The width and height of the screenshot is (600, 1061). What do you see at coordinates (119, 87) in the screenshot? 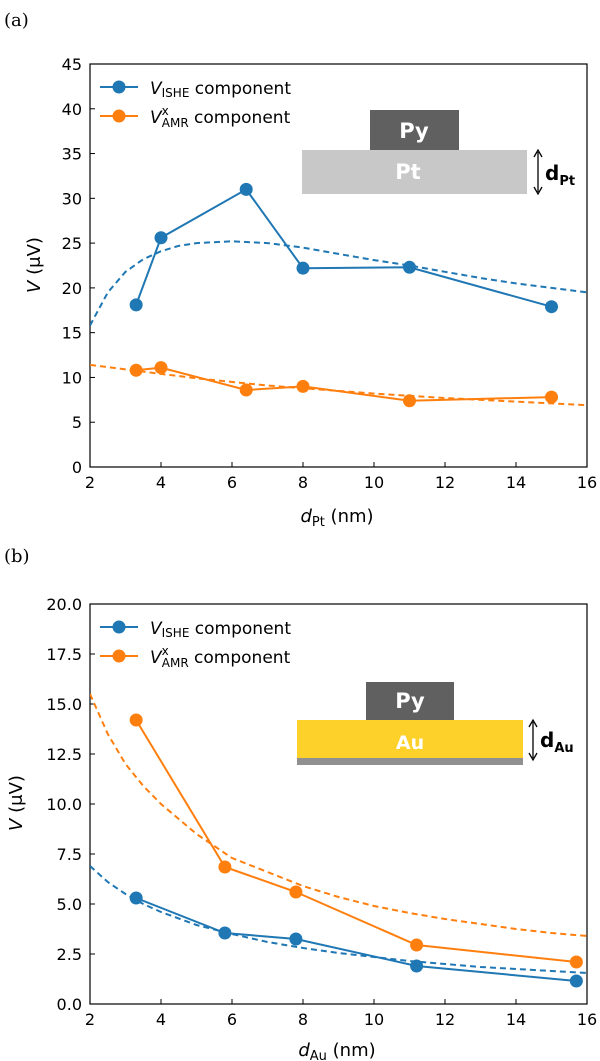
I see `legend-a-ishe-marker` at bounding box center [119, 87].